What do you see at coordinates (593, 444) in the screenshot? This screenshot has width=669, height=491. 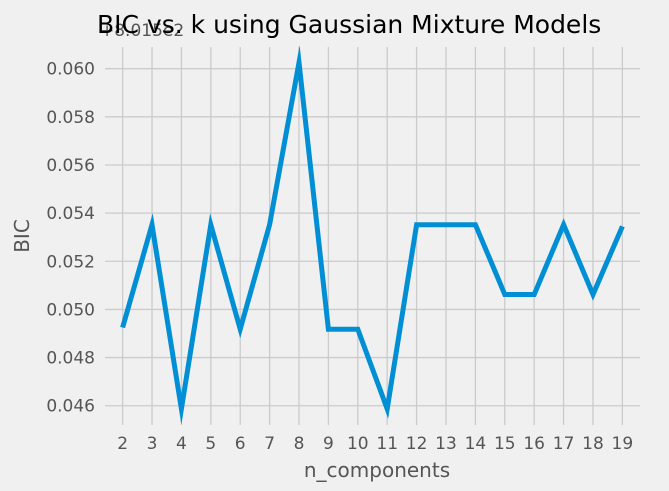 I see `x-tick-label: 18` at bounding box center [593, 444].